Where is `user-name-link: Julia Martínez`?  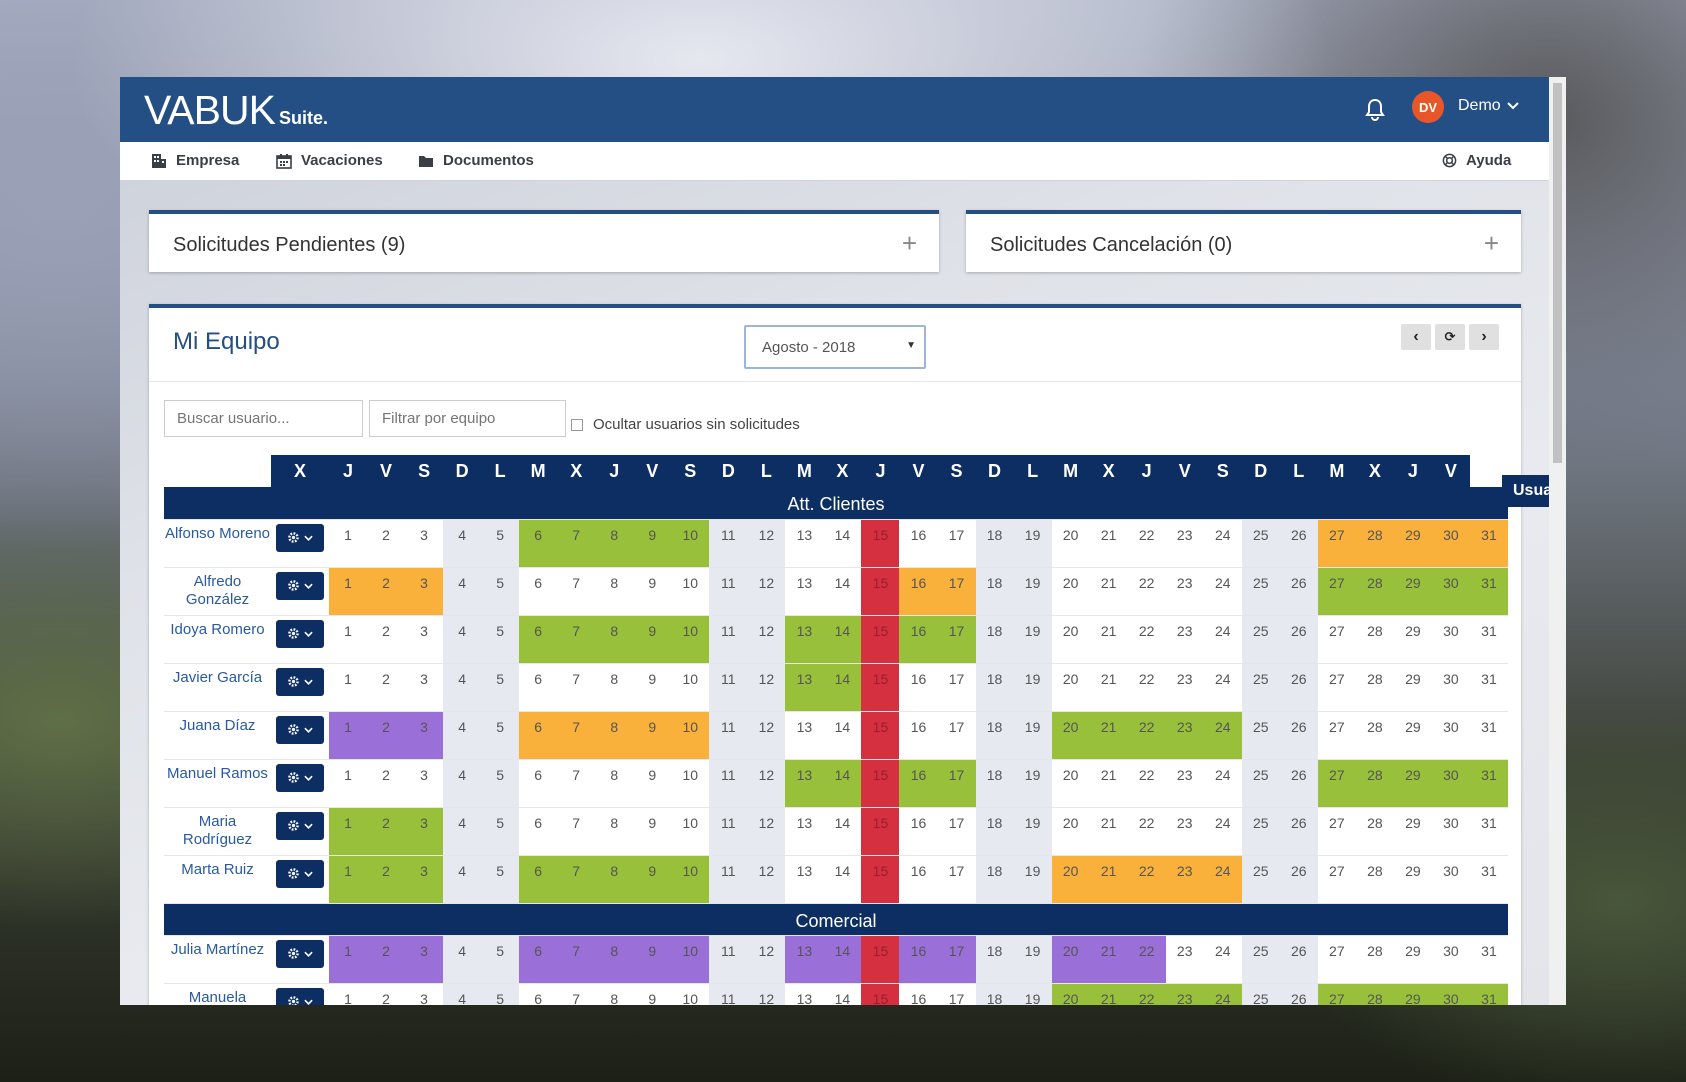 user-name-link: Julia Martínez is located at coordinates (217, 959).